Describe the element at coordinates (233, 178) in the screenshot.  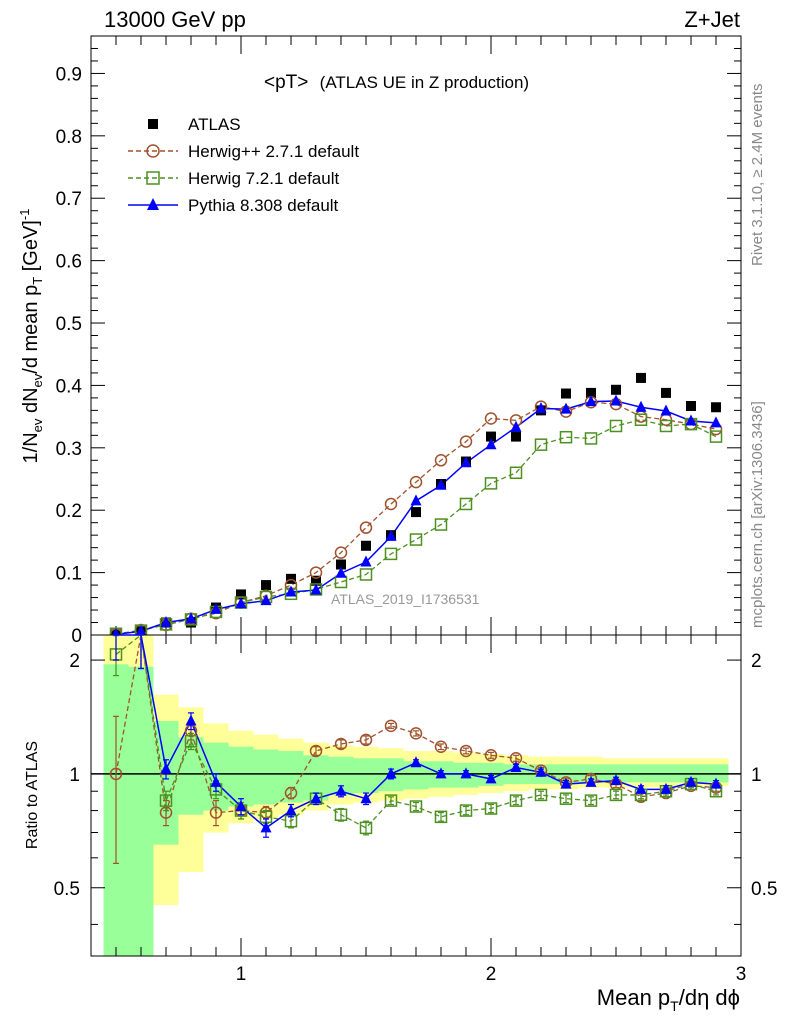
I see `legend-entry-herwig-7-2-1-default: Herwig 7.2.1 default` at that location.